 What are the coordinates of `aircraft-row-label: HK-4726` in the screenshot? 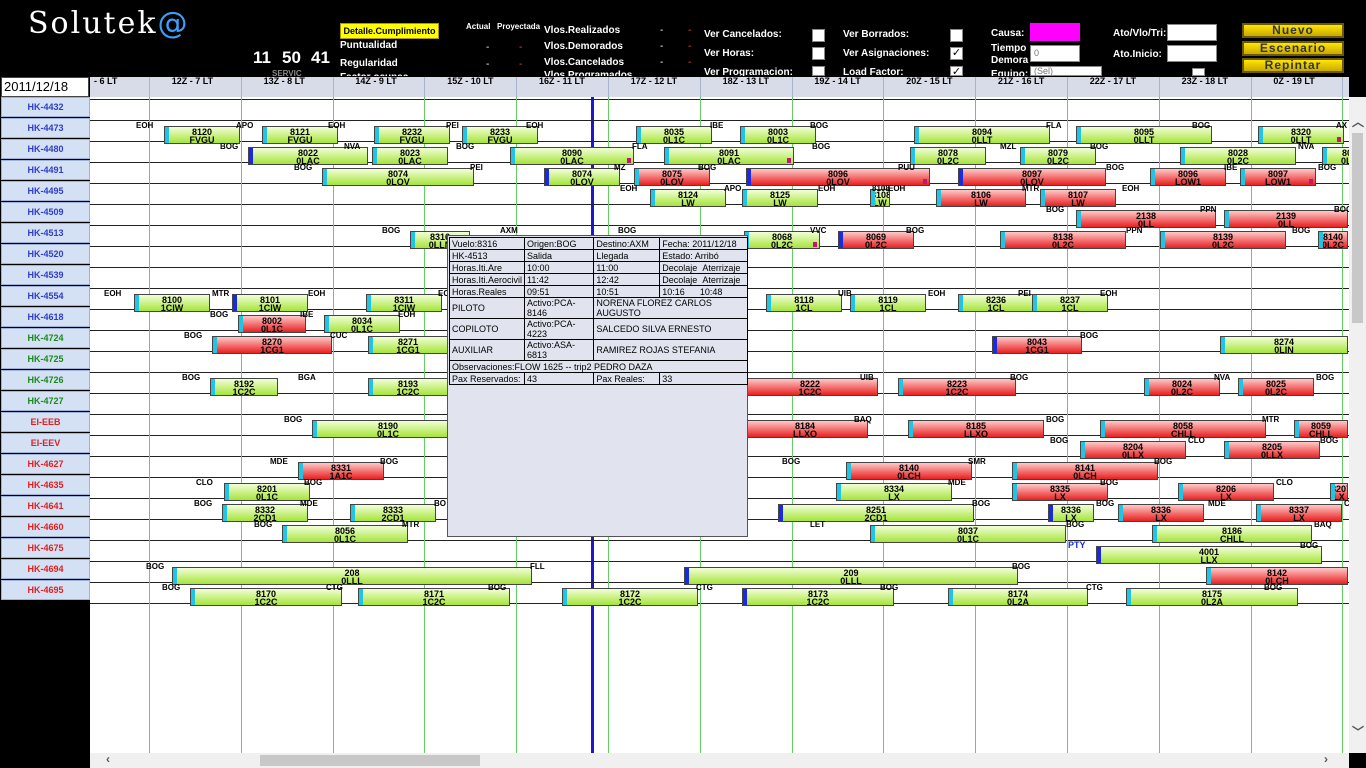 It's located at (45, 380).